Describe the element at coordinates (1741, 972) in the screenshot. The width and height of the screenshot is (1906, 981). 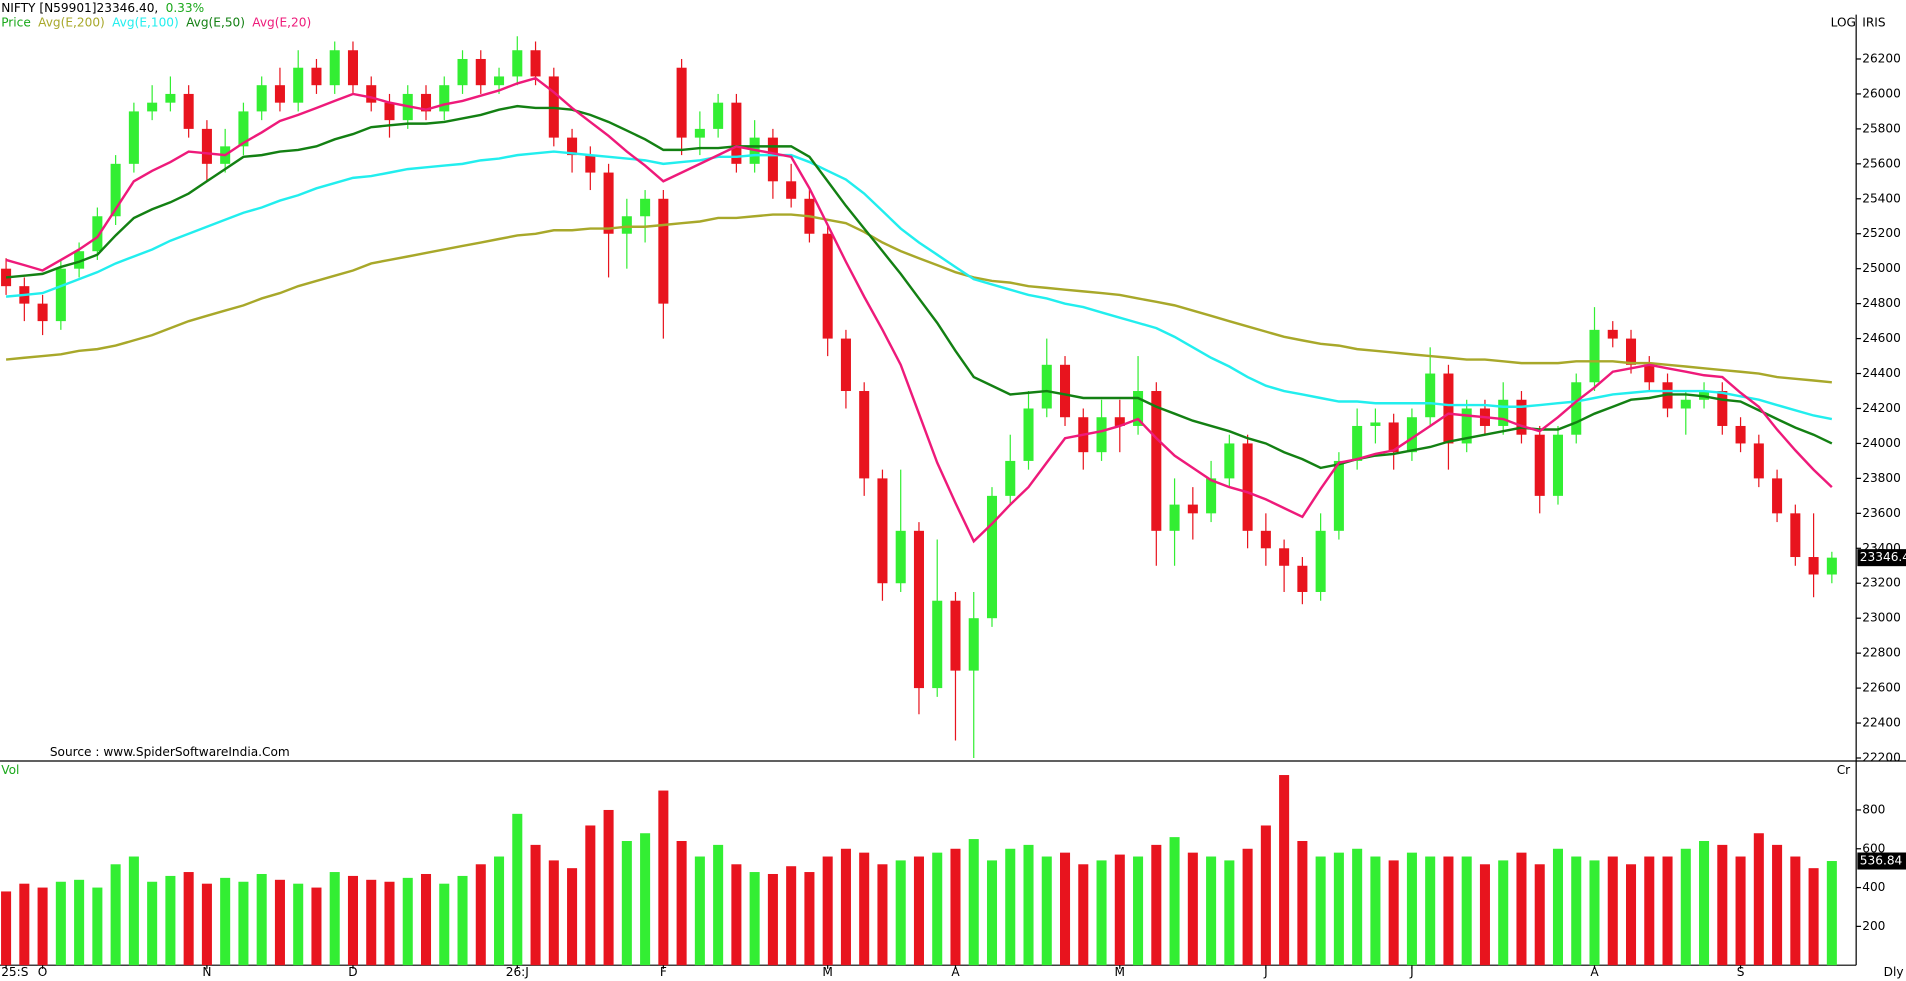
I see `x-tick-label: S` at that location.